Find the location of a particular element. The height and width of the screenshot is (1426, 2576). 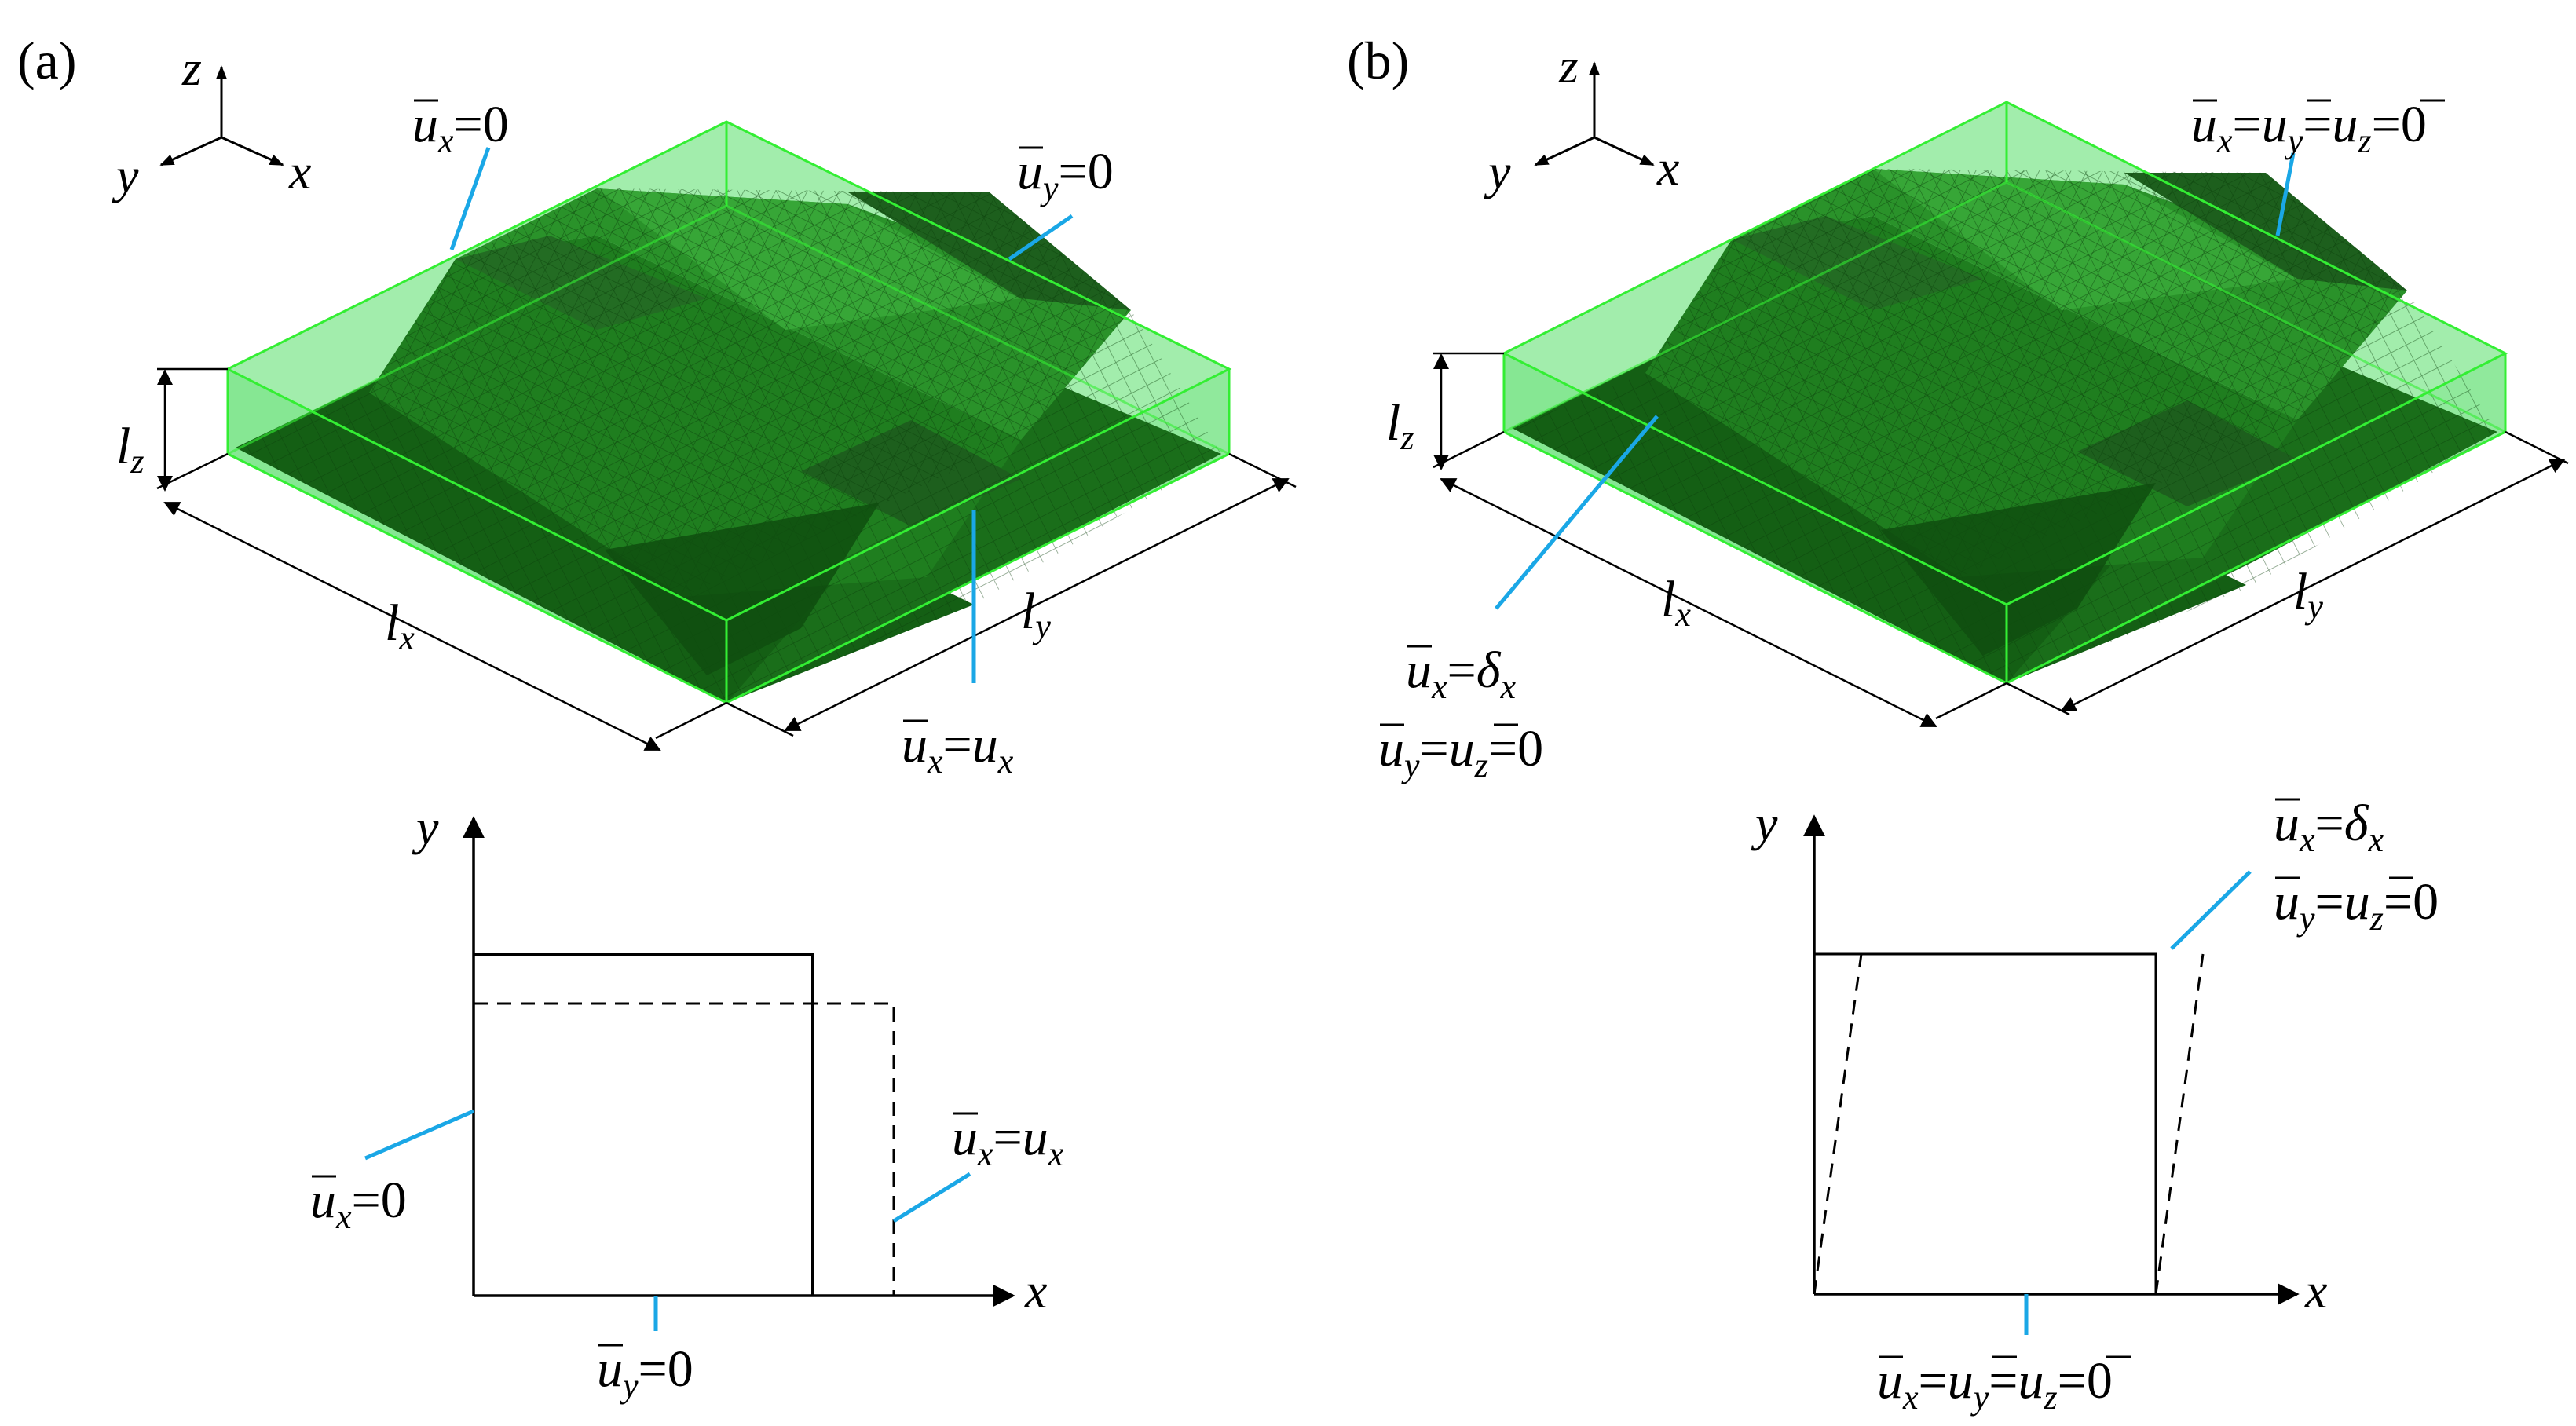

triad-y-arrow is located at coordinates (191, 151).